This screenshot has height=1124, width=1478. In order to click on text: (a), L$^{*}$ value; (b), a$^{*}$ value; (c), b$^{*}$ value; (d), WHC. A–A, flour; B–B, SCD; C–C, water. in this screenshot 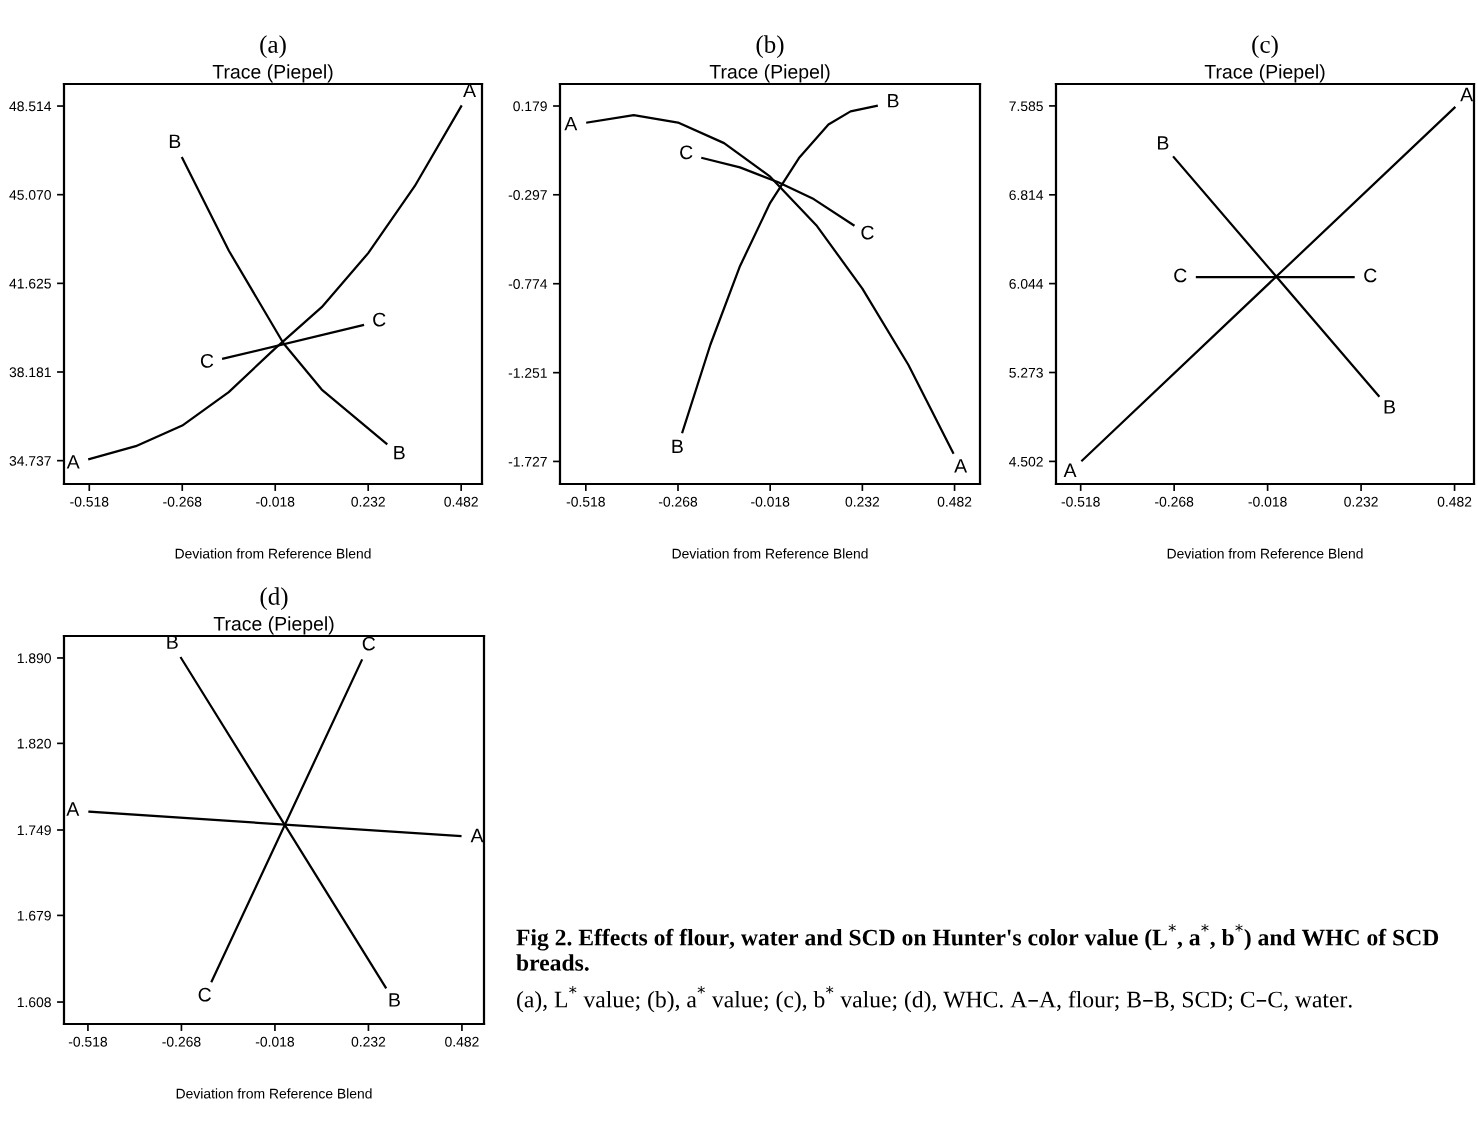, I will do `click(934, 999)`.